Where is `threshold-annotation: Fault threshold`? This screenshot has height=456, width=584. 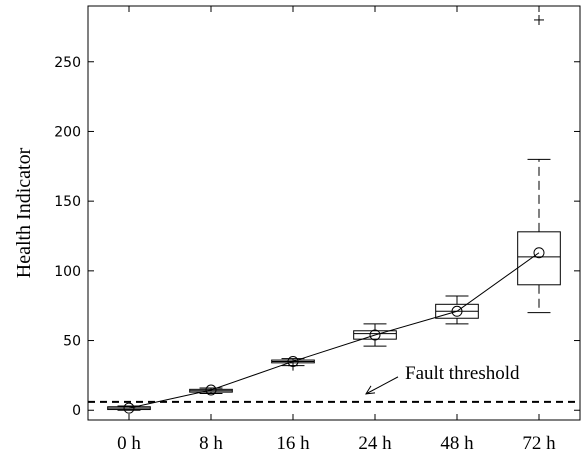
threshold-annotation: Fault threshold is located at coordinates (462, 373).